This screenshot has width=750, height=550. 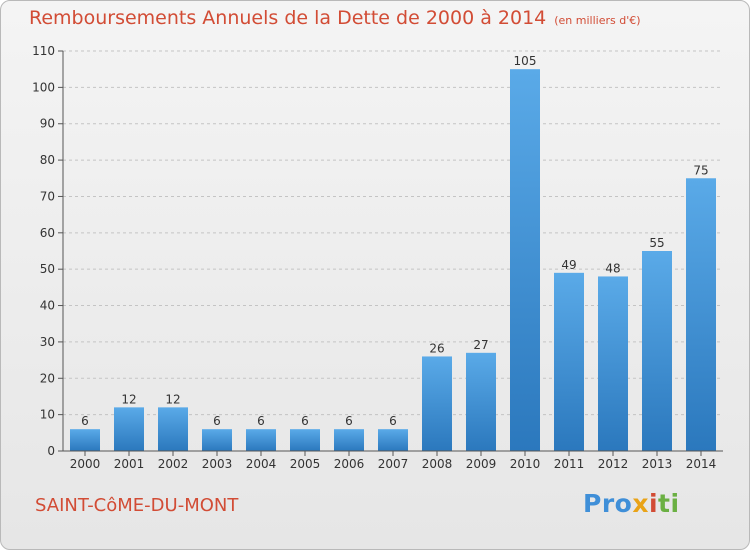 I want to click on bar-2003, so click(x=217, y=440).